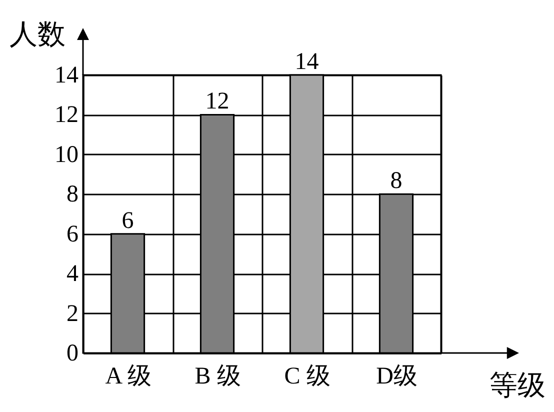  What do you see at coordinates (306, 62) in the screenshot?
I see `data-label: 14` at bounding box center [306, 62].